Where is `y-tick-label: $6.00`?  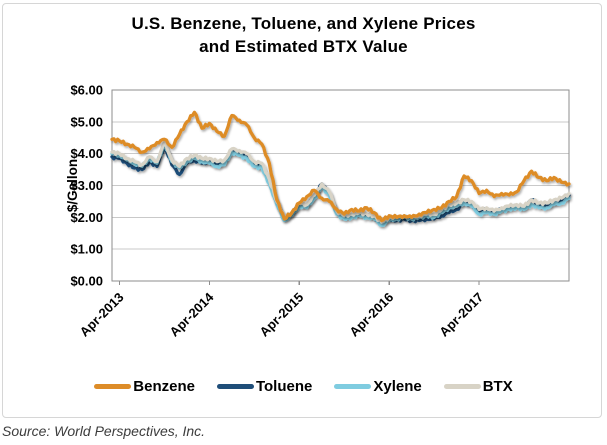
y-tick-label: $6.00 is located at coordinates (86, 90).